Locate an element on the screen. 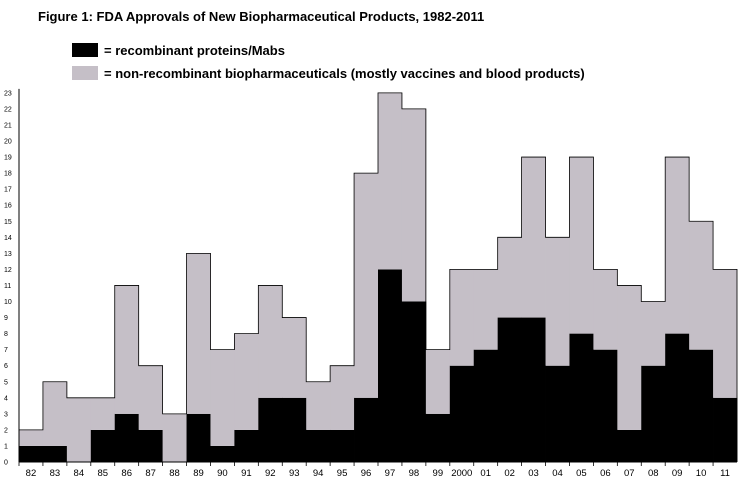  y-tick-label: 3 is located at coordinates (6, 414).